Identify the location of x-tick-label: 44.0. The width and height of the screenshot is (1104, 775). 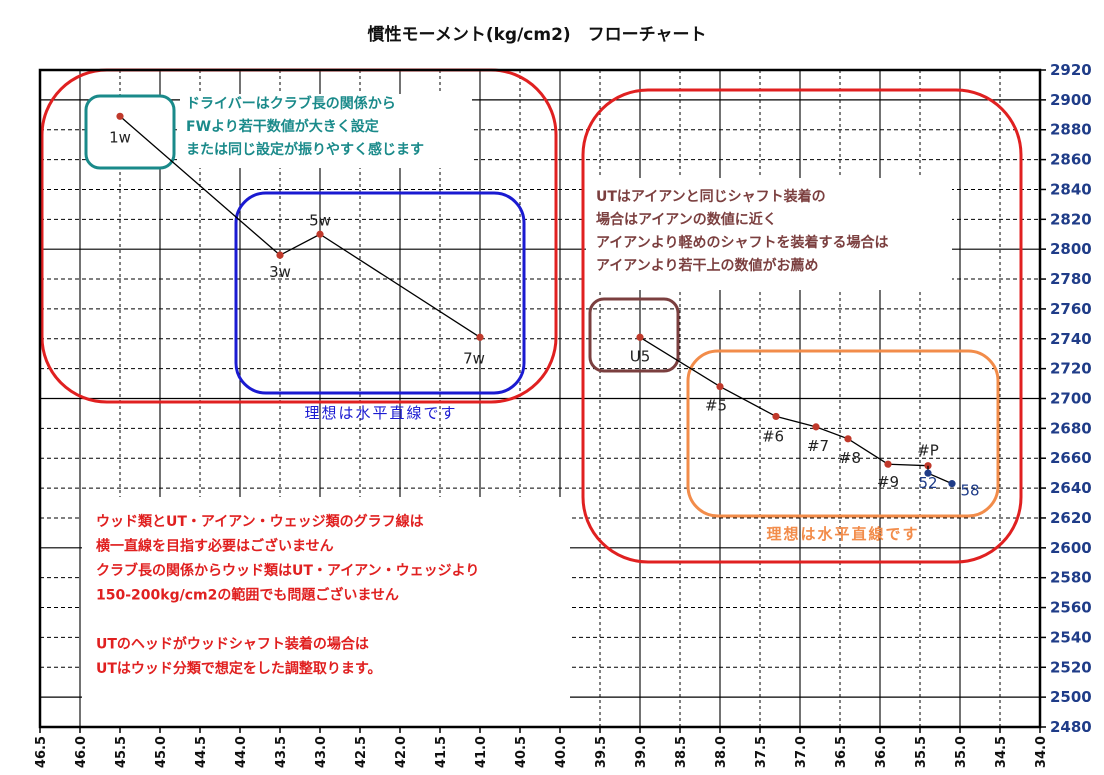
(241, 752).